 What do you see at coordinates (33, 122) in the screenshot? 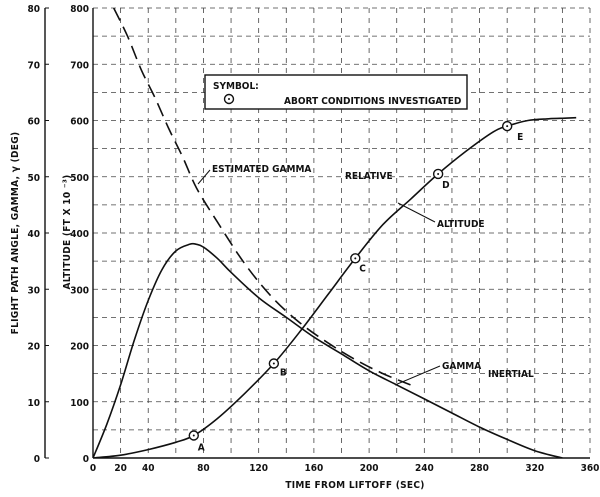
I see `y-left-tick-label: 60` at bounding box center [33, 122].